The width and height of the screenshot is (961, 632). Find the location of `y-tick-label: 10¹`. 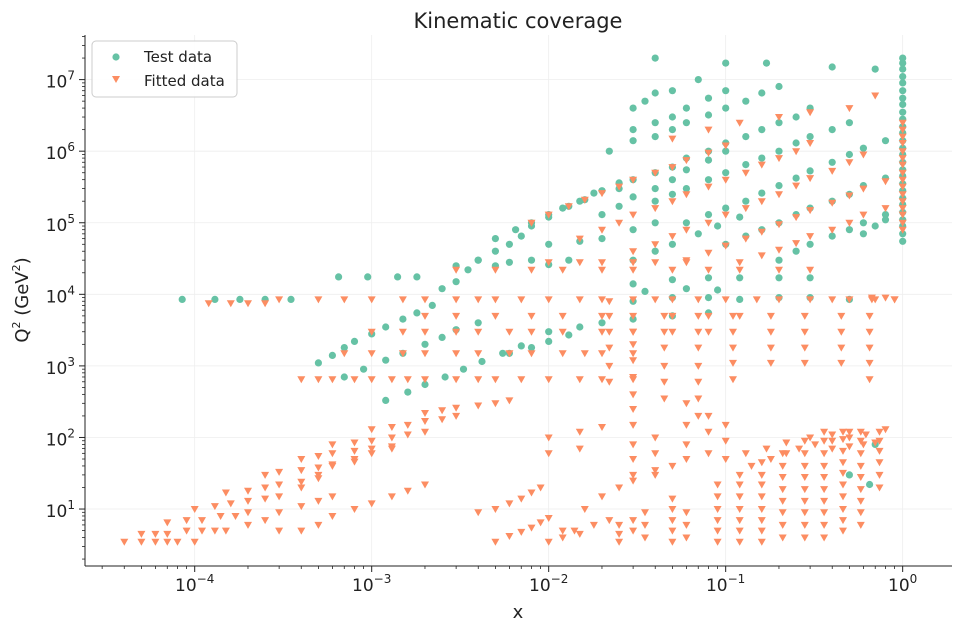

y-tick-label: 10¹ is located at coordinates (60, 510).